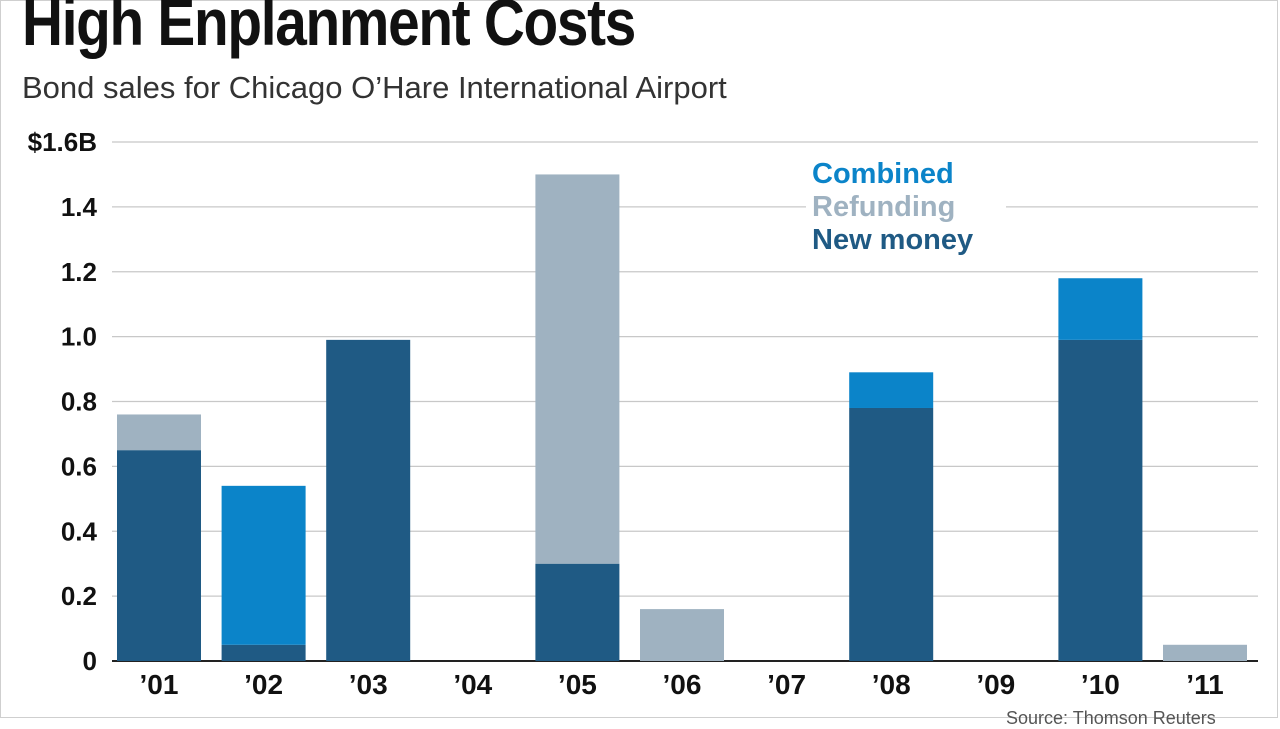 Image resolution: width=1280 pixels, height=729 pixels. I want to click on y-tick-label: 1.4, so click(79, 207).